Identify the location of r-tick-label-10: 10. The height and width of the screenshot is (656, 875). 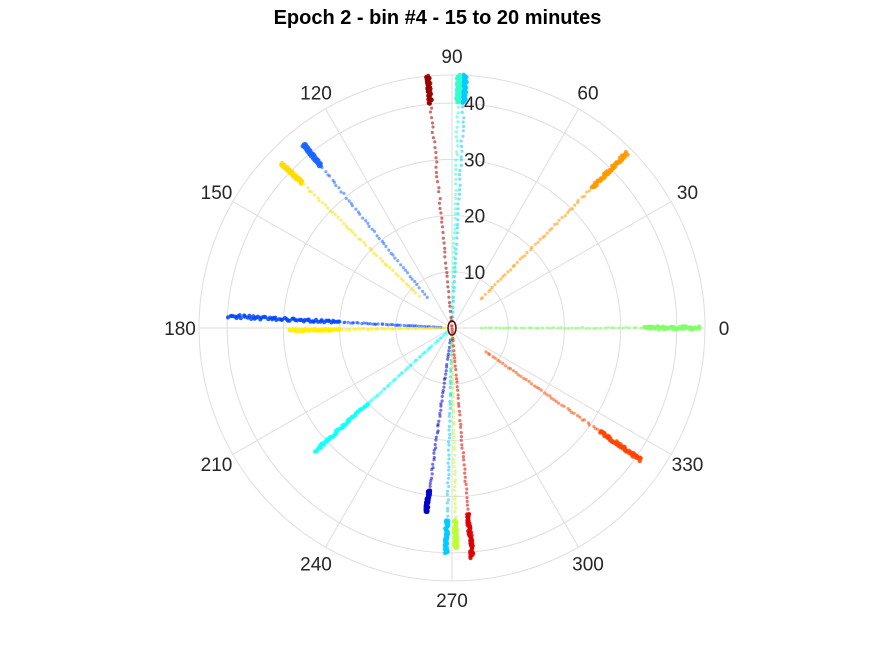
(474, 273).